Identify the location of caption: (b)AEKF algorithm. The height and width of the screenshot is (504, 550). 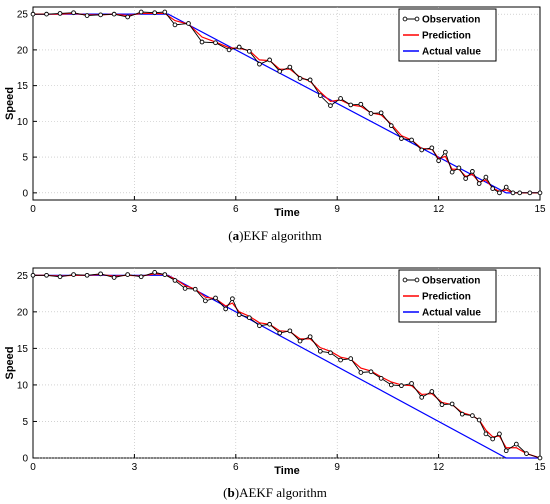
(275, 492).